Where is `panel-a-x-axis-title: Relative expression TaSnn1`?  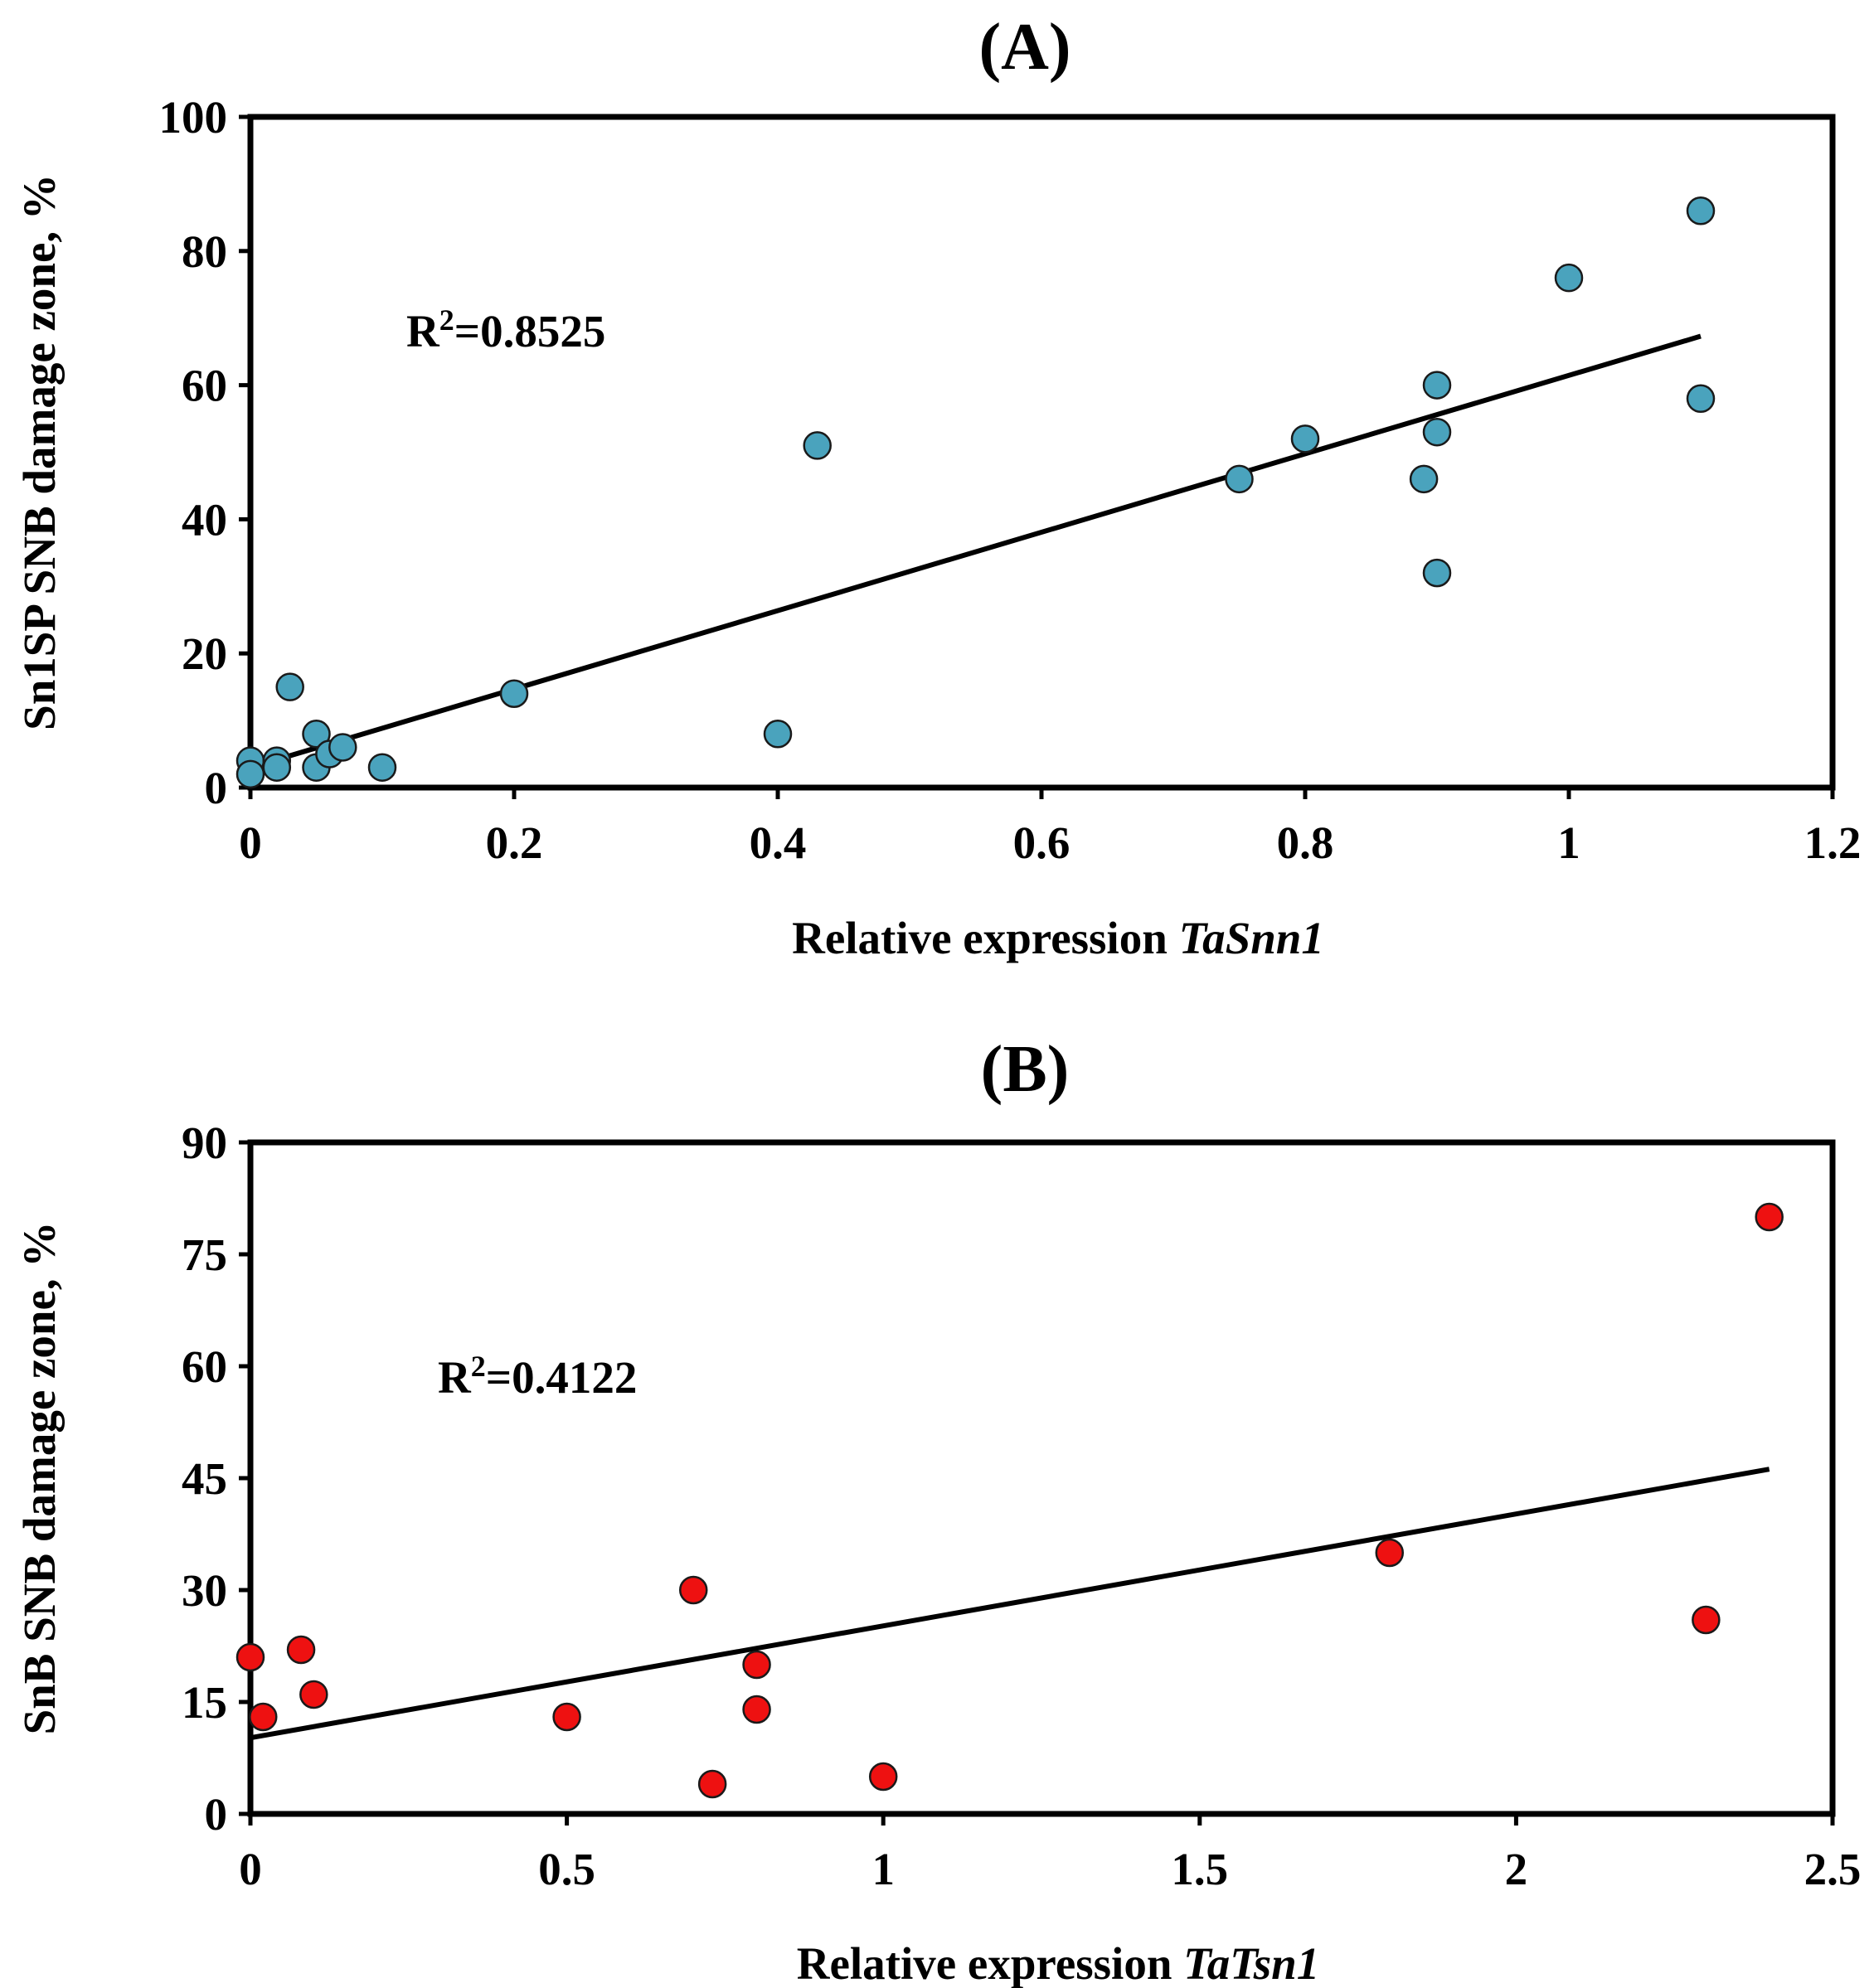
panel-a-x-axis-title: Relative expression TaSnn1 is located at coordinates (1058, 938).